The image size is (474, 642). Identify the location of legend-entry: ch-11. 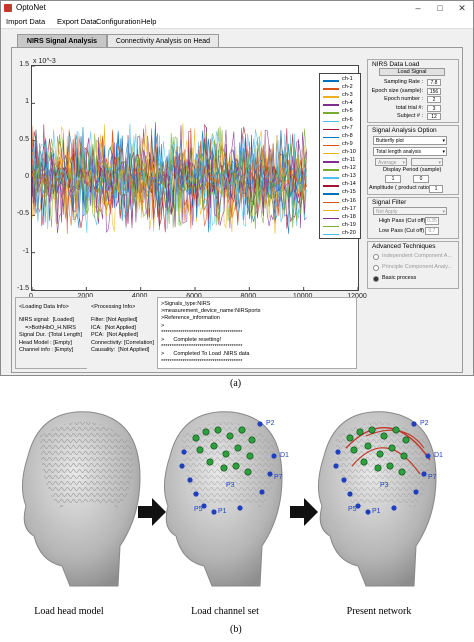
(341, 161).